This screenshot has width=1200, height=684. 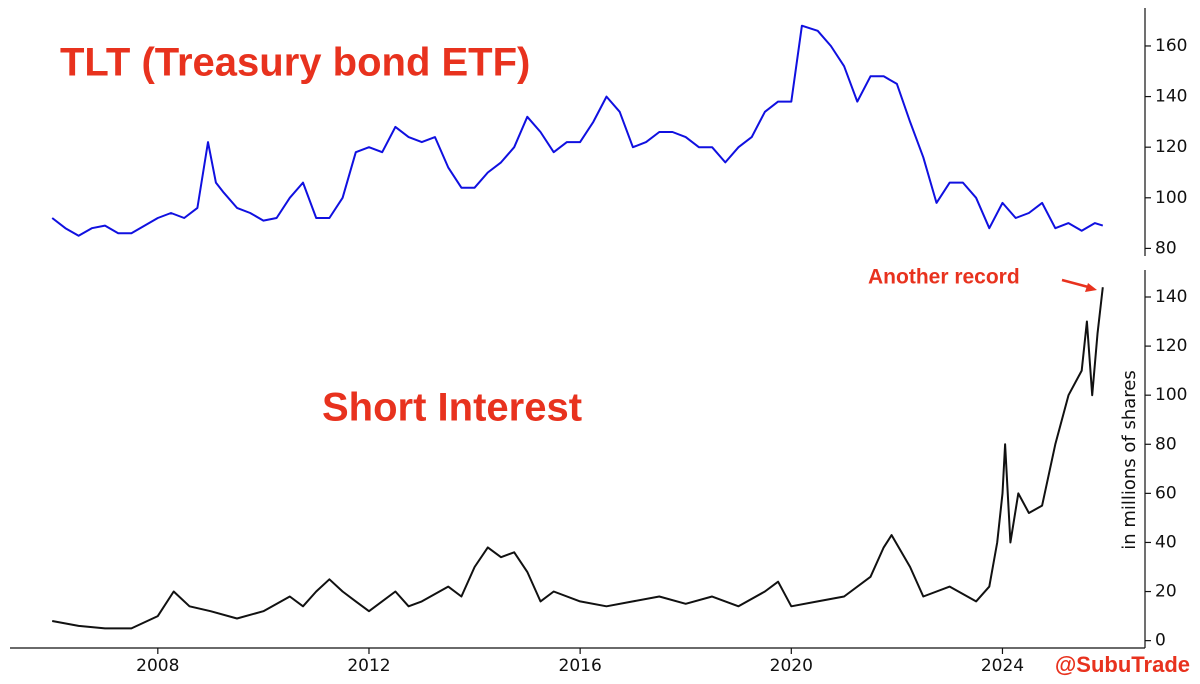 I want to click on y-tick-label: 160, so click(x=1171, y=46).